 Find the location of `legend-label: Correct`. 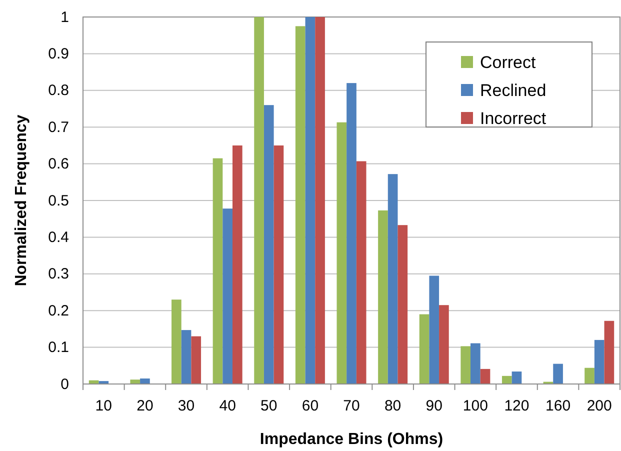

legend-label: Correct is located at coordinates (508, 62).